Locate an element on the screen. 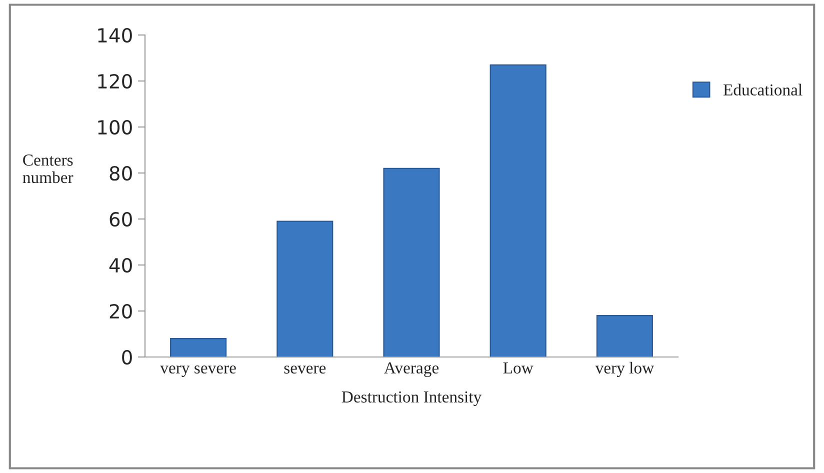 This screenshot has height=473, width=824. y-tick-label: 140 is located at coordinates (115, 35).